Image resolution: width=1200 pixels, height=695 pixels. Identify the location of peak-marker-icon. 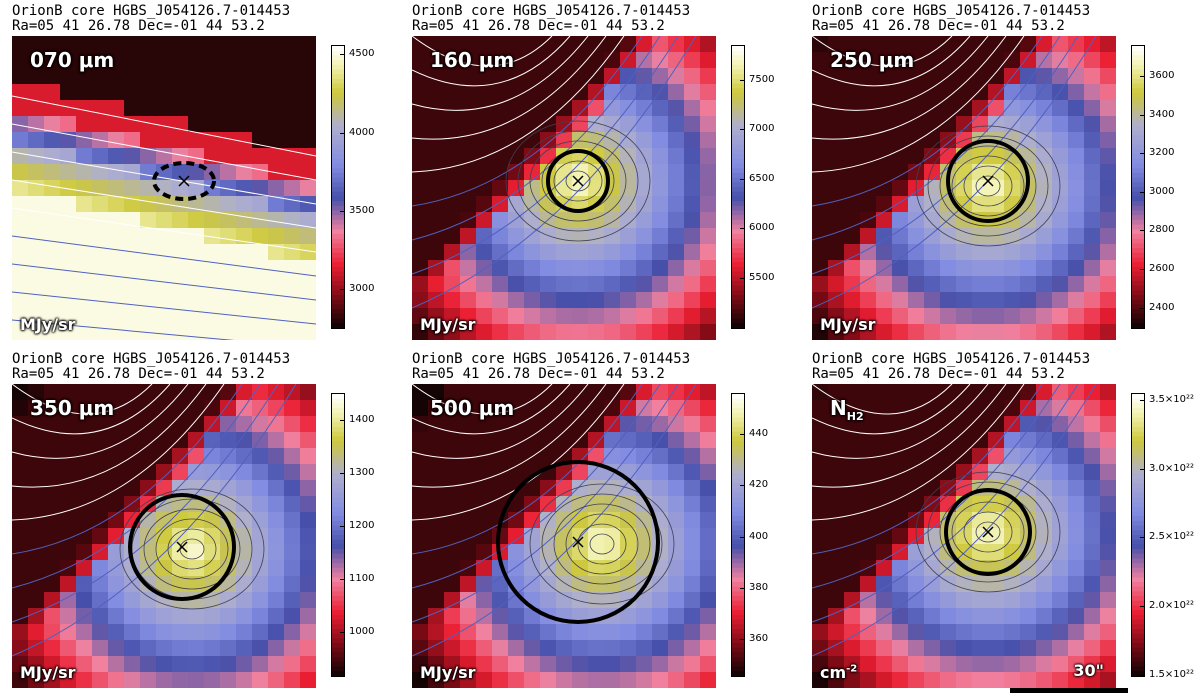
(578, 181).